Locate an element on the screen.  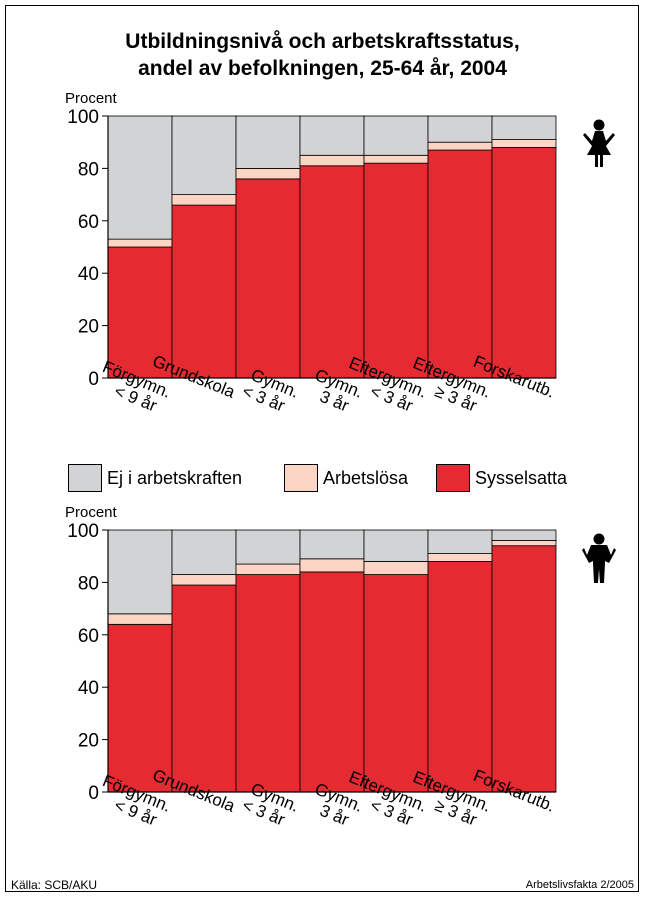
legend-item-sysselsatta: Sysselsatta is located at coordinates (501, 478).